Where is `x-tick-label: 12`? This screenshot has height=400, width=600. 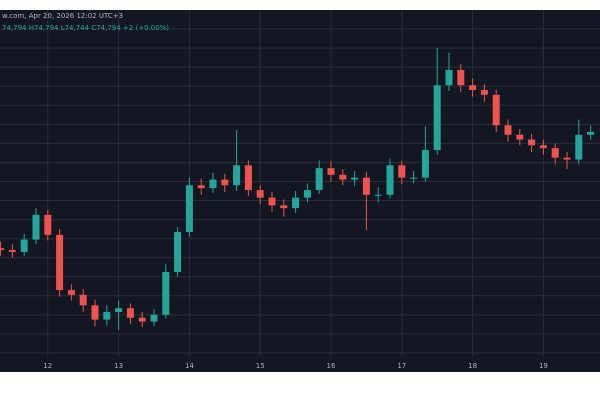
x-tick-label: 12 is located at coordinates (47, 366).